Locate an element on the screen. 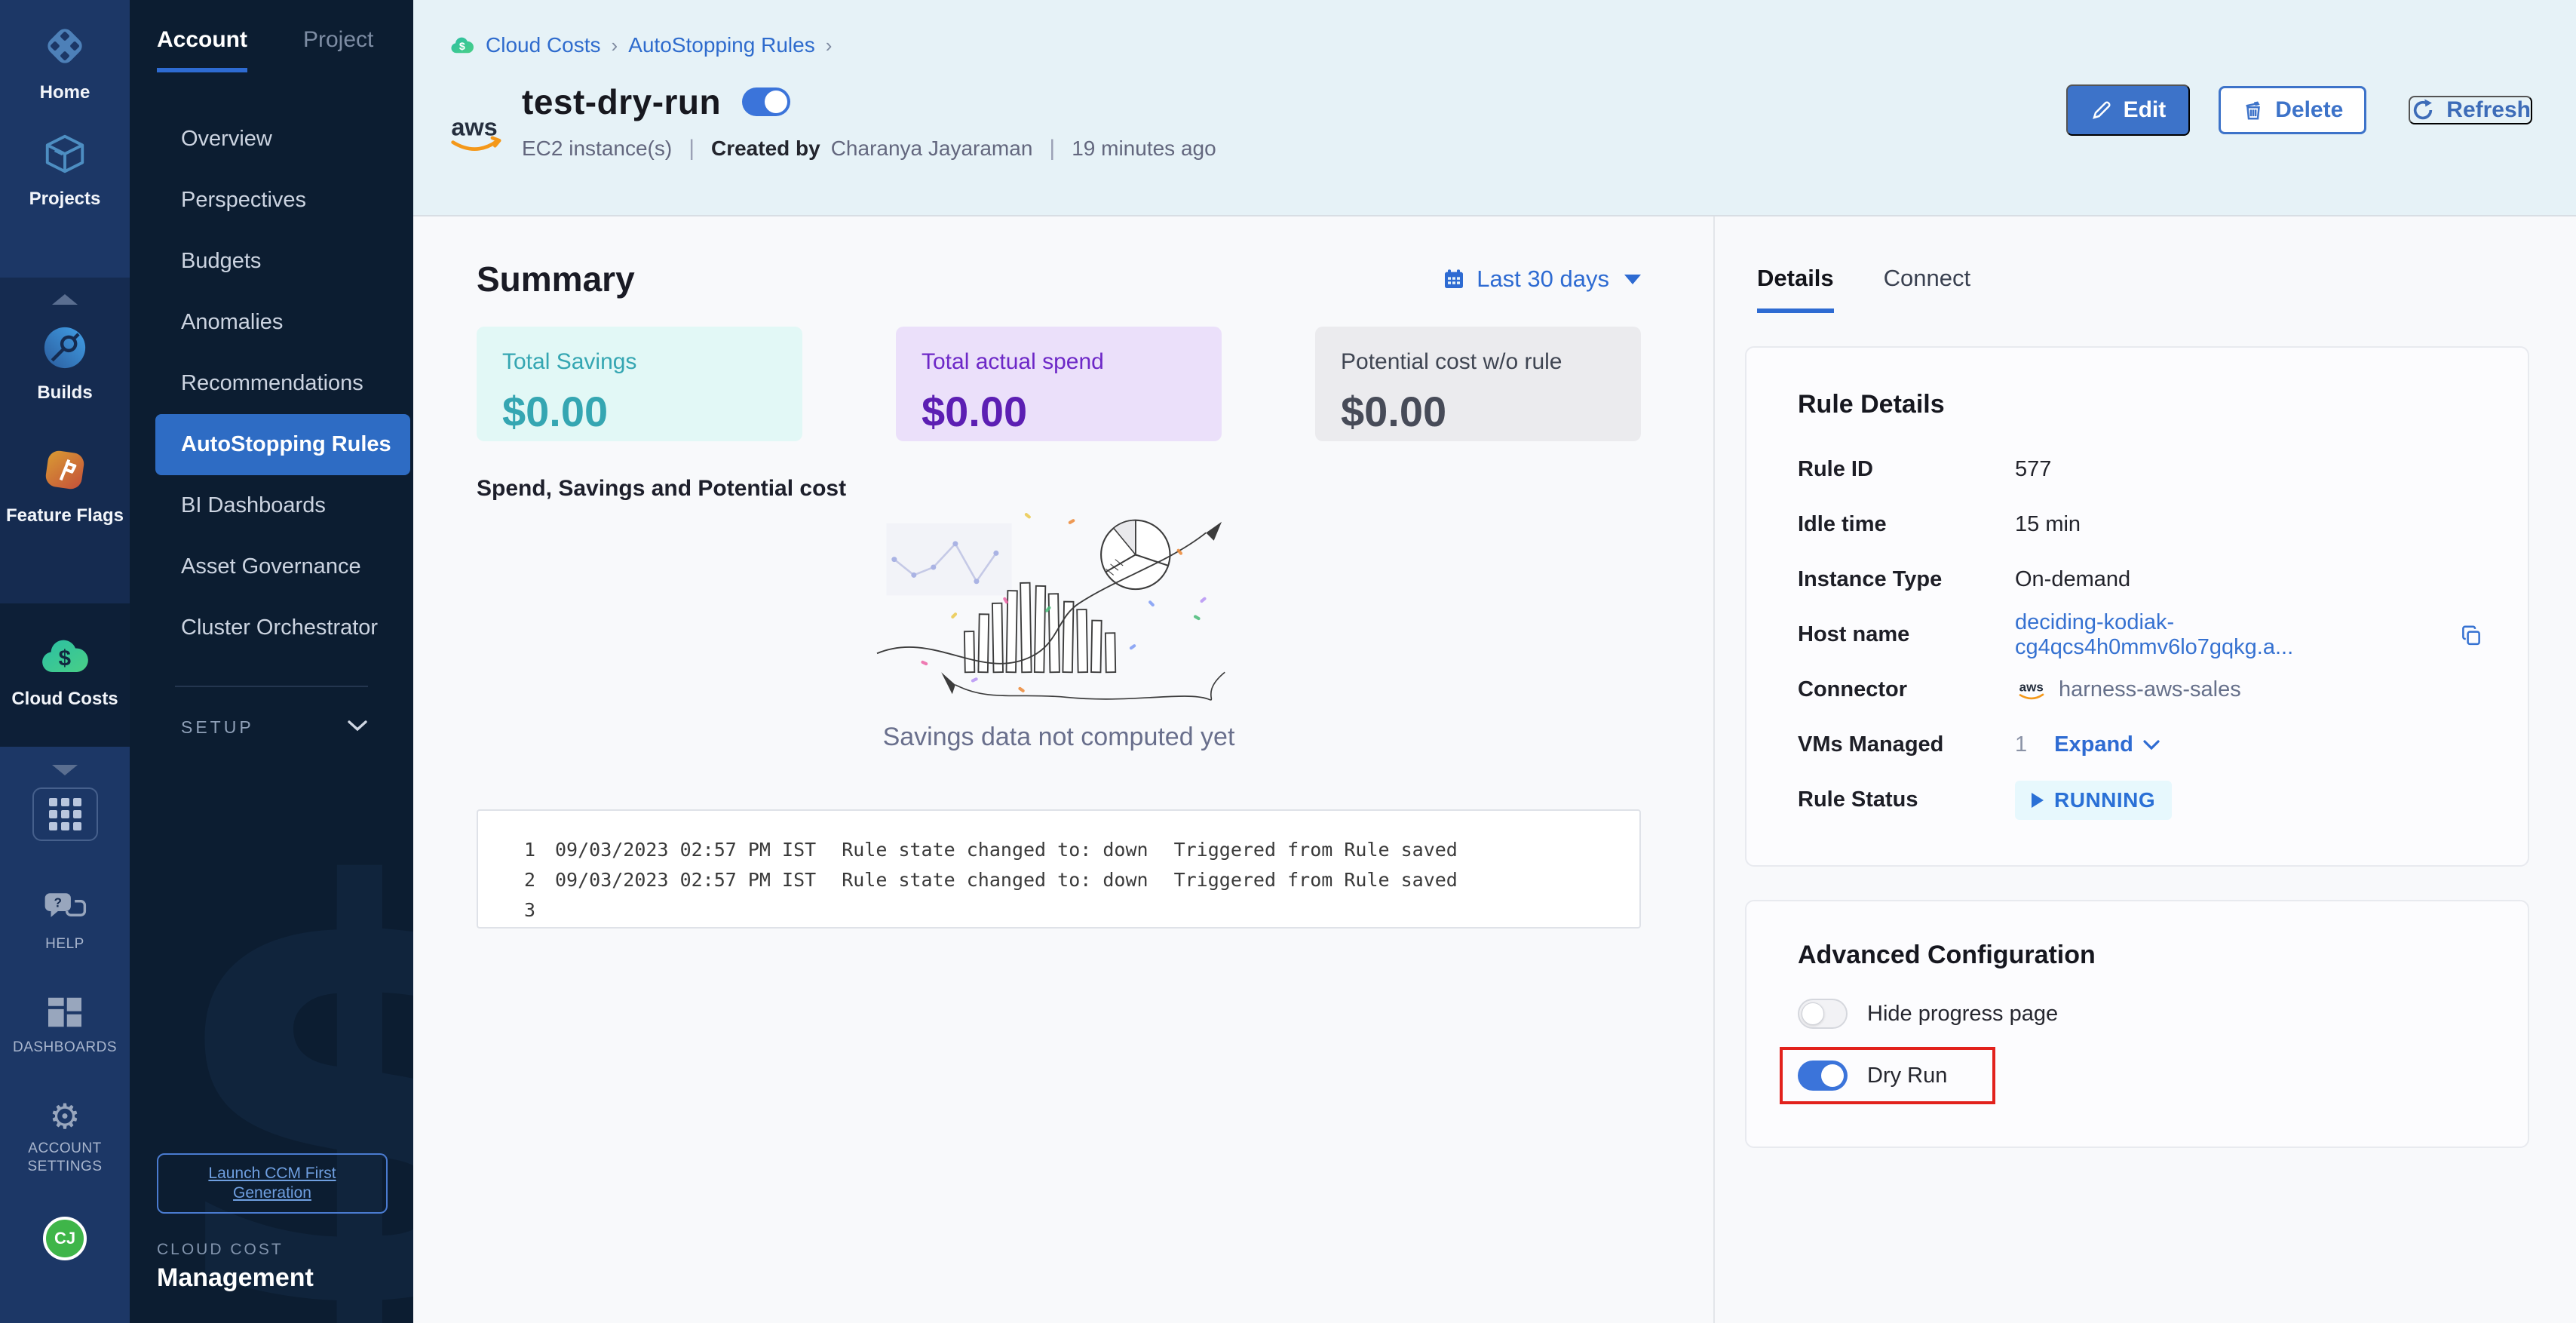  rail-collapse-up-icon is located at coordinates (65, 299).